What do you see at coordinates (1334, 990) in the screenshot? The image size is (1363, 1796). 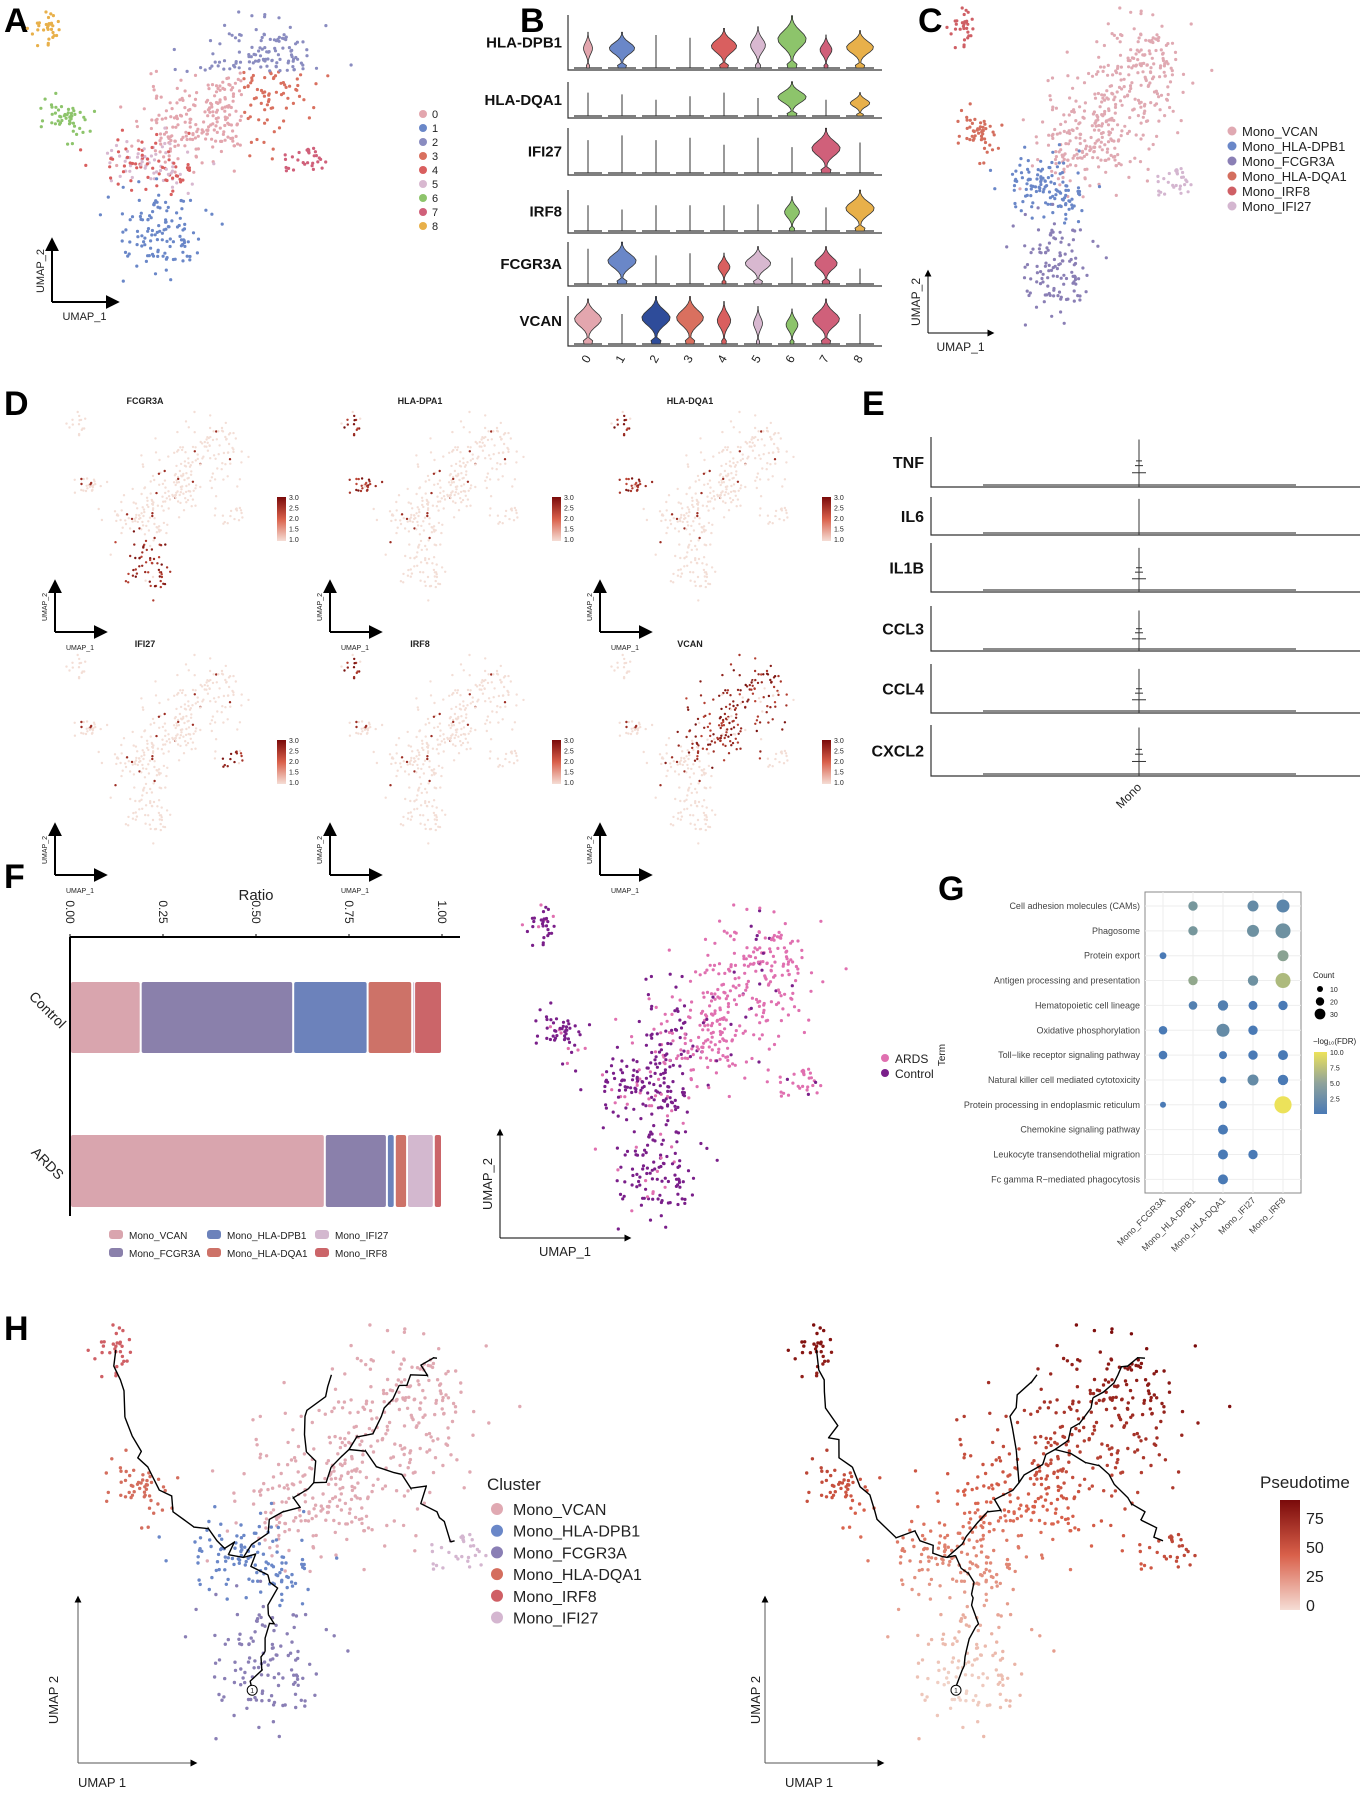 I see `size-legend-label: 10` at bounding box center [1334, 990].